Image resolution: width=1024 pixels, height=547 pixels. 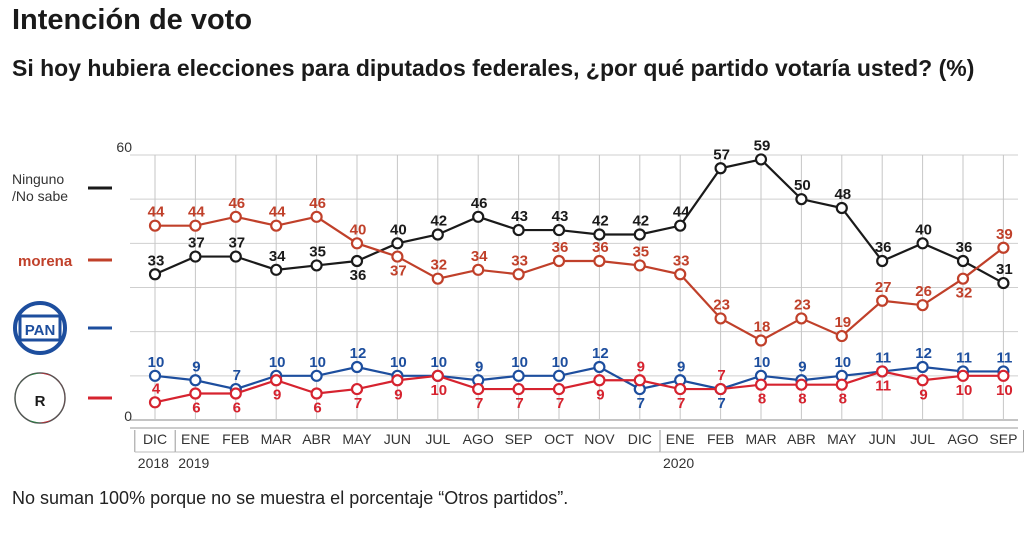 What do you see at coordinates (922, 439) in the screenshot?
I see `x-tick-label: JUL` at bounding box center [922, 439].